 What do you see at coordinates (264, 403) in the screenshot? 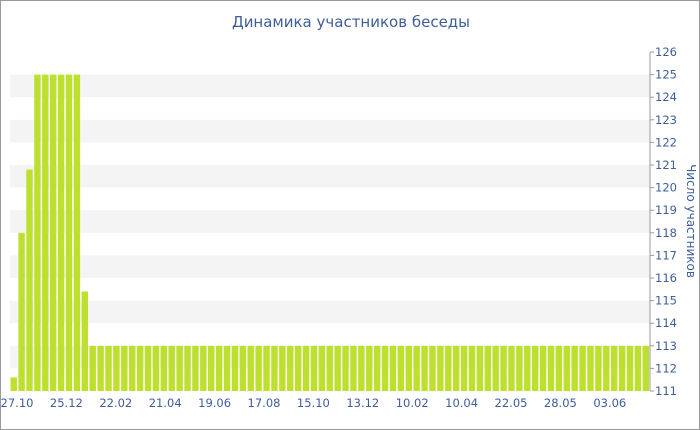
I see `x-tick-label: 17.08` at bounding box center [264, 403].